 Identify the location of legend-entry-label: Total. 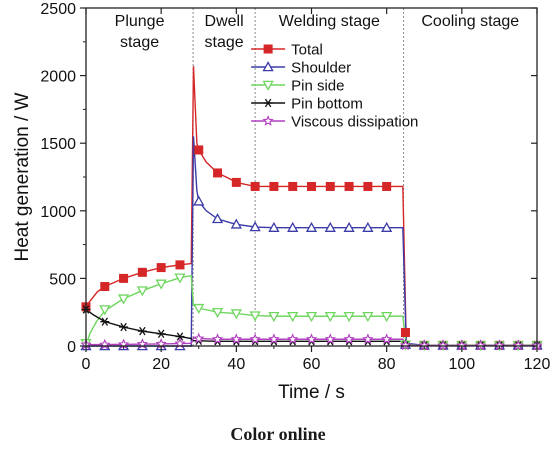
(307, 50).